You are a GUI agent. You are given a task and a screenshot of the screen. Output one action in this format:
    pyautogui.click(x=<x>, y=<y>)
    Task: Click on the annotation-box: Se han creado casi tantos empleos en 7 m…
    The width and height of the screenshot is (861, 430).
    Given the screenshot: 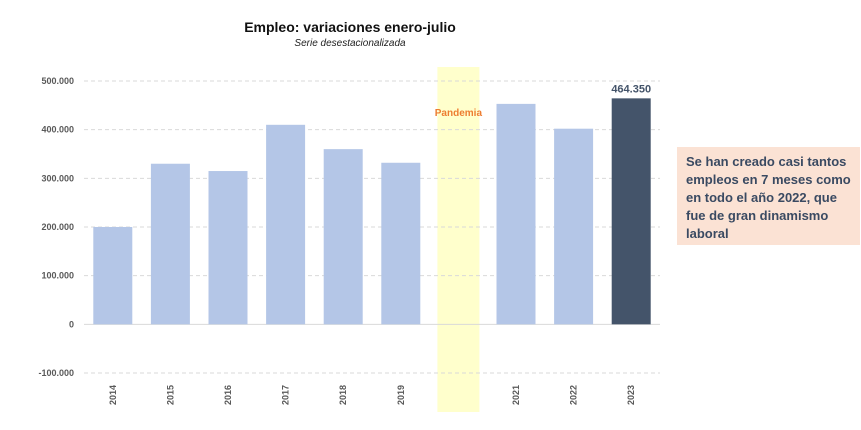 What is the action you would take?
    pyautogui.click(x=768, y=196)
    